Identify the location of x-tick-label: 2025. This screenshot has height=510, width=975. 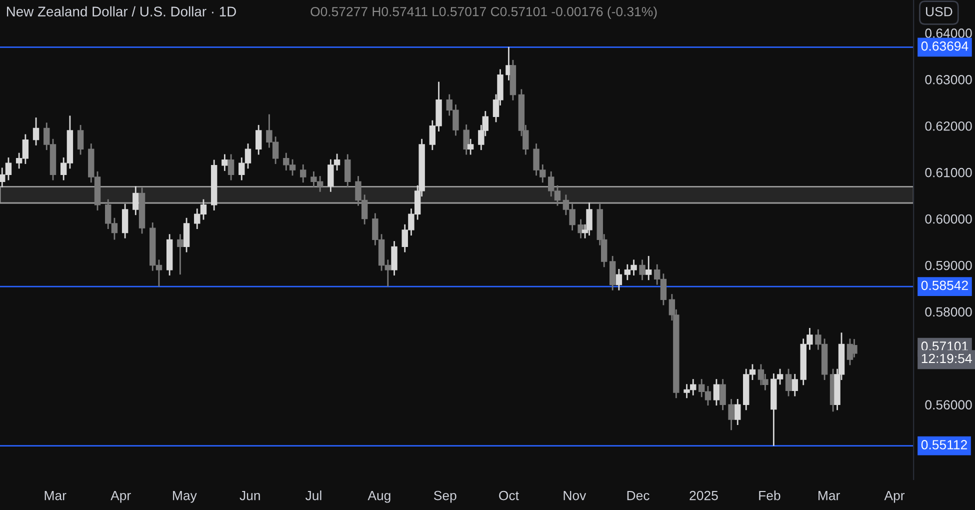
(704, 495).